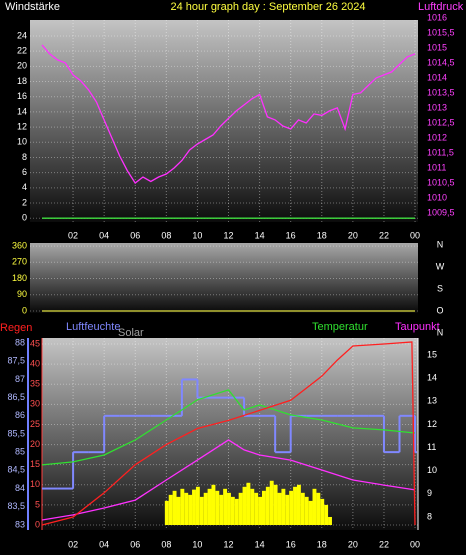 Image resolution: width=466 pixels, height=555 pixels. What do you see at coordinates (20, 342) in the screenshot?
I see `y-tick-label: 88` at bounding box center [20, 342].